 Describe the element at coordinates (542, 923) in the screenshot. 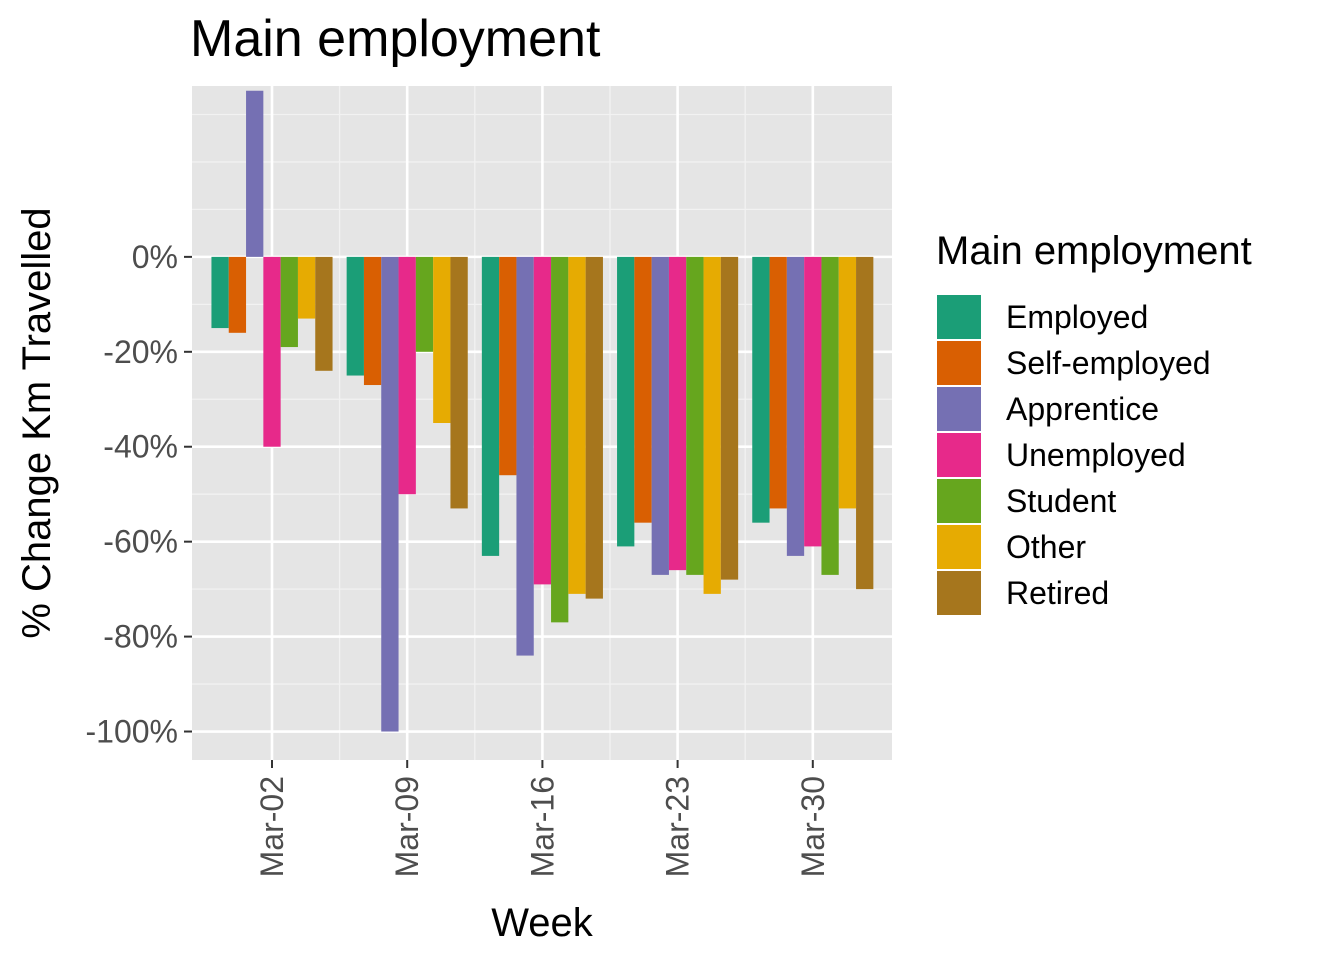

I see `x-axis-title: Week` at that location.